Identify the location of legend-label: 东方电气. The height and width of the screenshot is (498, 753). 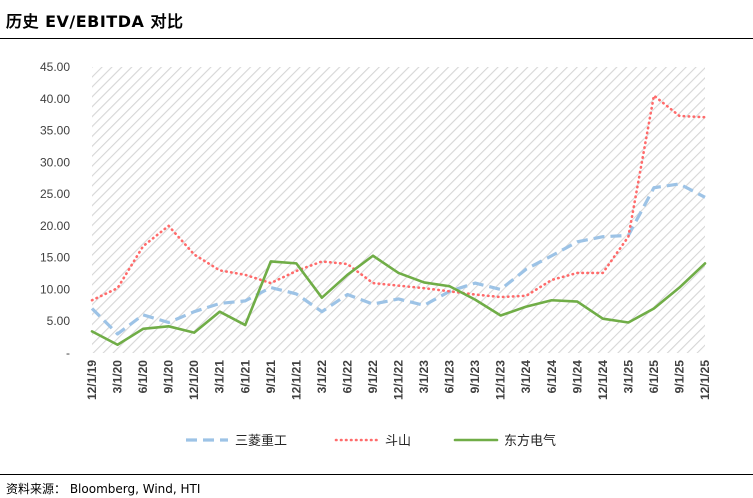
(530, 441).